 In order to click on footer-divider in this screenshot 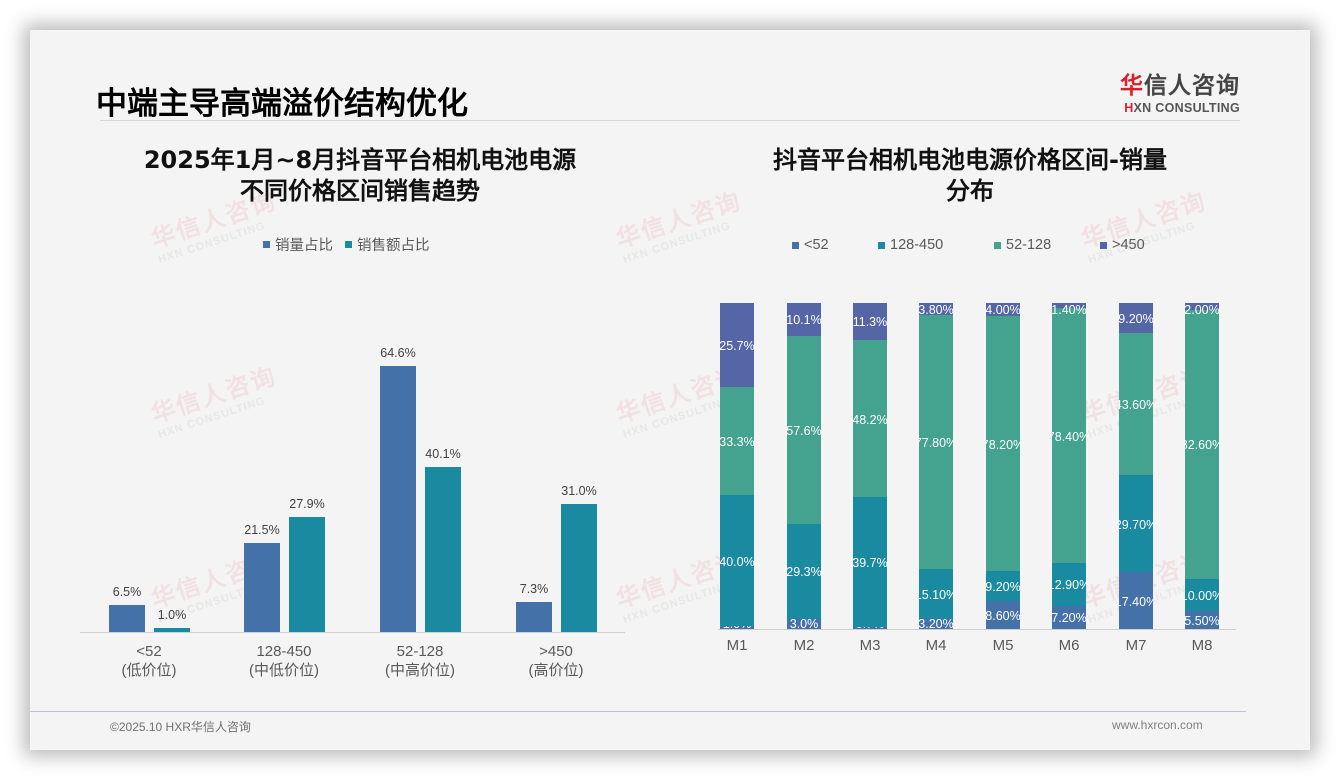, I will do `click(638, 711)`.